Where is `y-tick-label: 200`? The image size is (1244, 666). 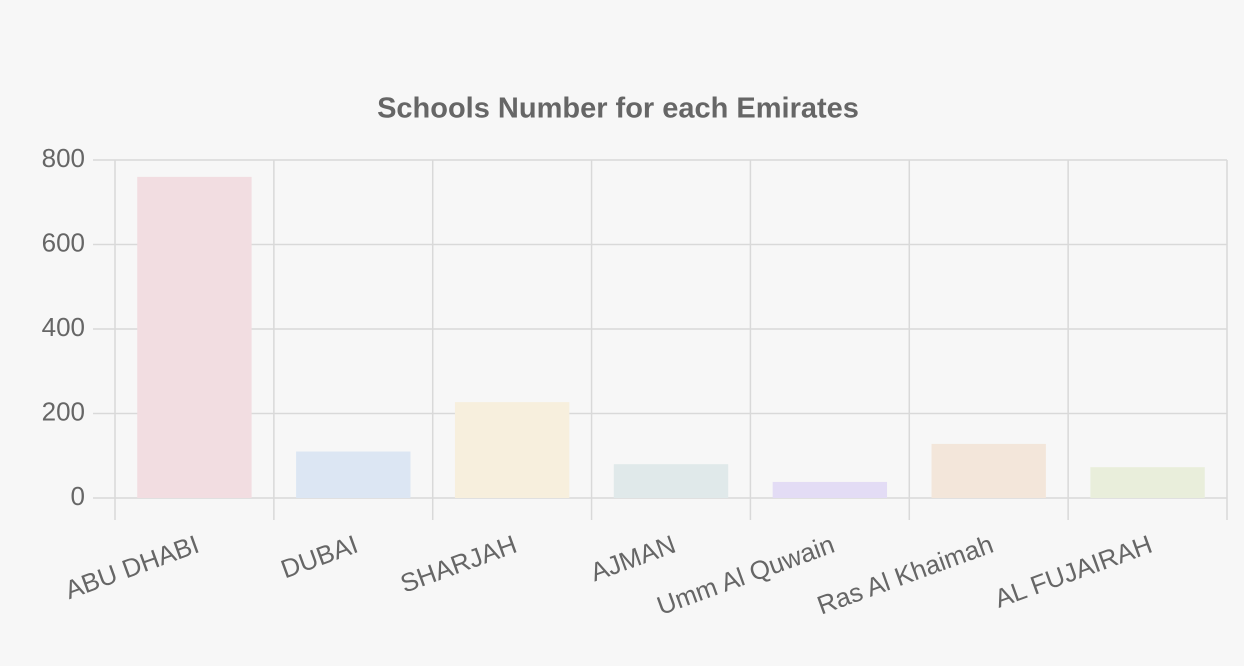
y-tick-label: 200 is located at coordinates (63, 411).